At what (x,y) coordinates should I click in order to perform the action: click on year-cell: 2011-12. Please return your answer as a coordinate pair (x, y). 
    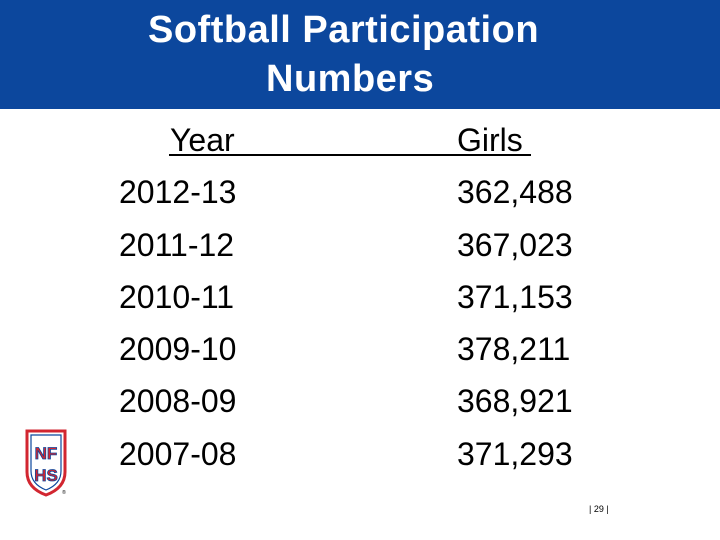
    Looking at the image, I should click on (177, 244).